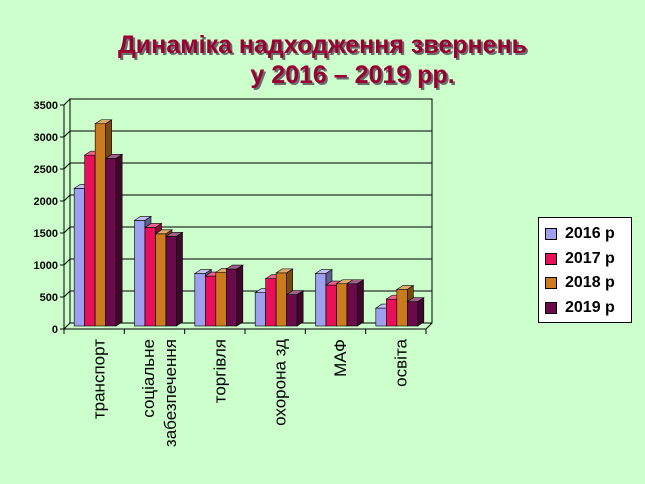  What do you see at coordinates (46, 202) in the screenshot?
I see `y-tick-label: 2000` at bounding box center [46, 202].